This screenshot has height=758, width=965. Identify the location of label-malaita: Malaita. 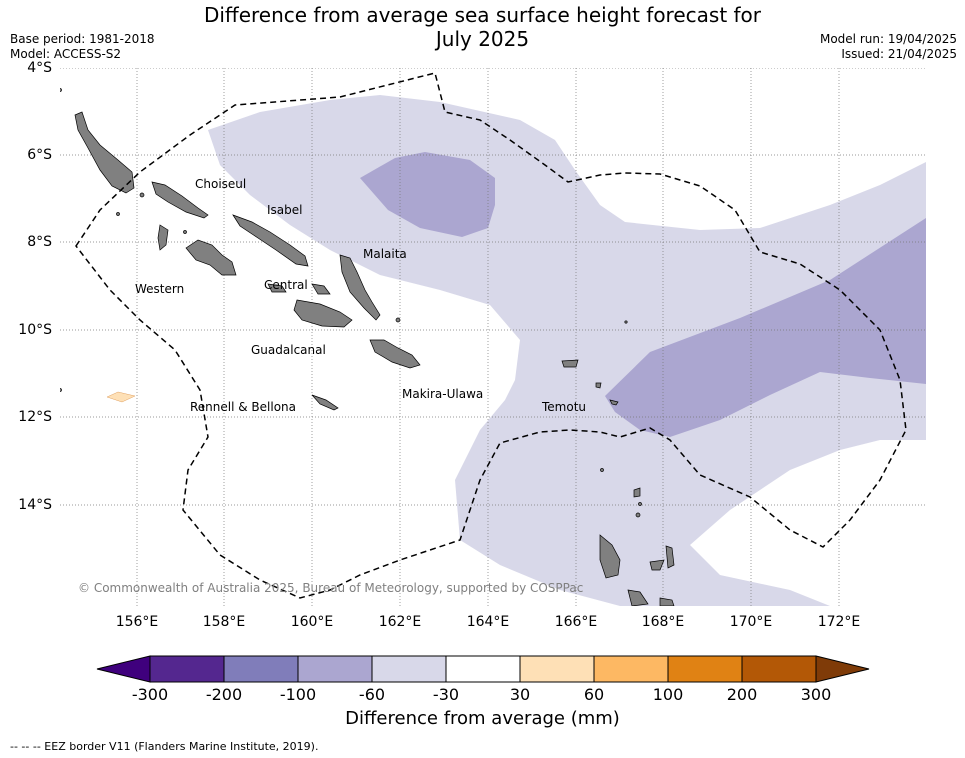
(385, 254).